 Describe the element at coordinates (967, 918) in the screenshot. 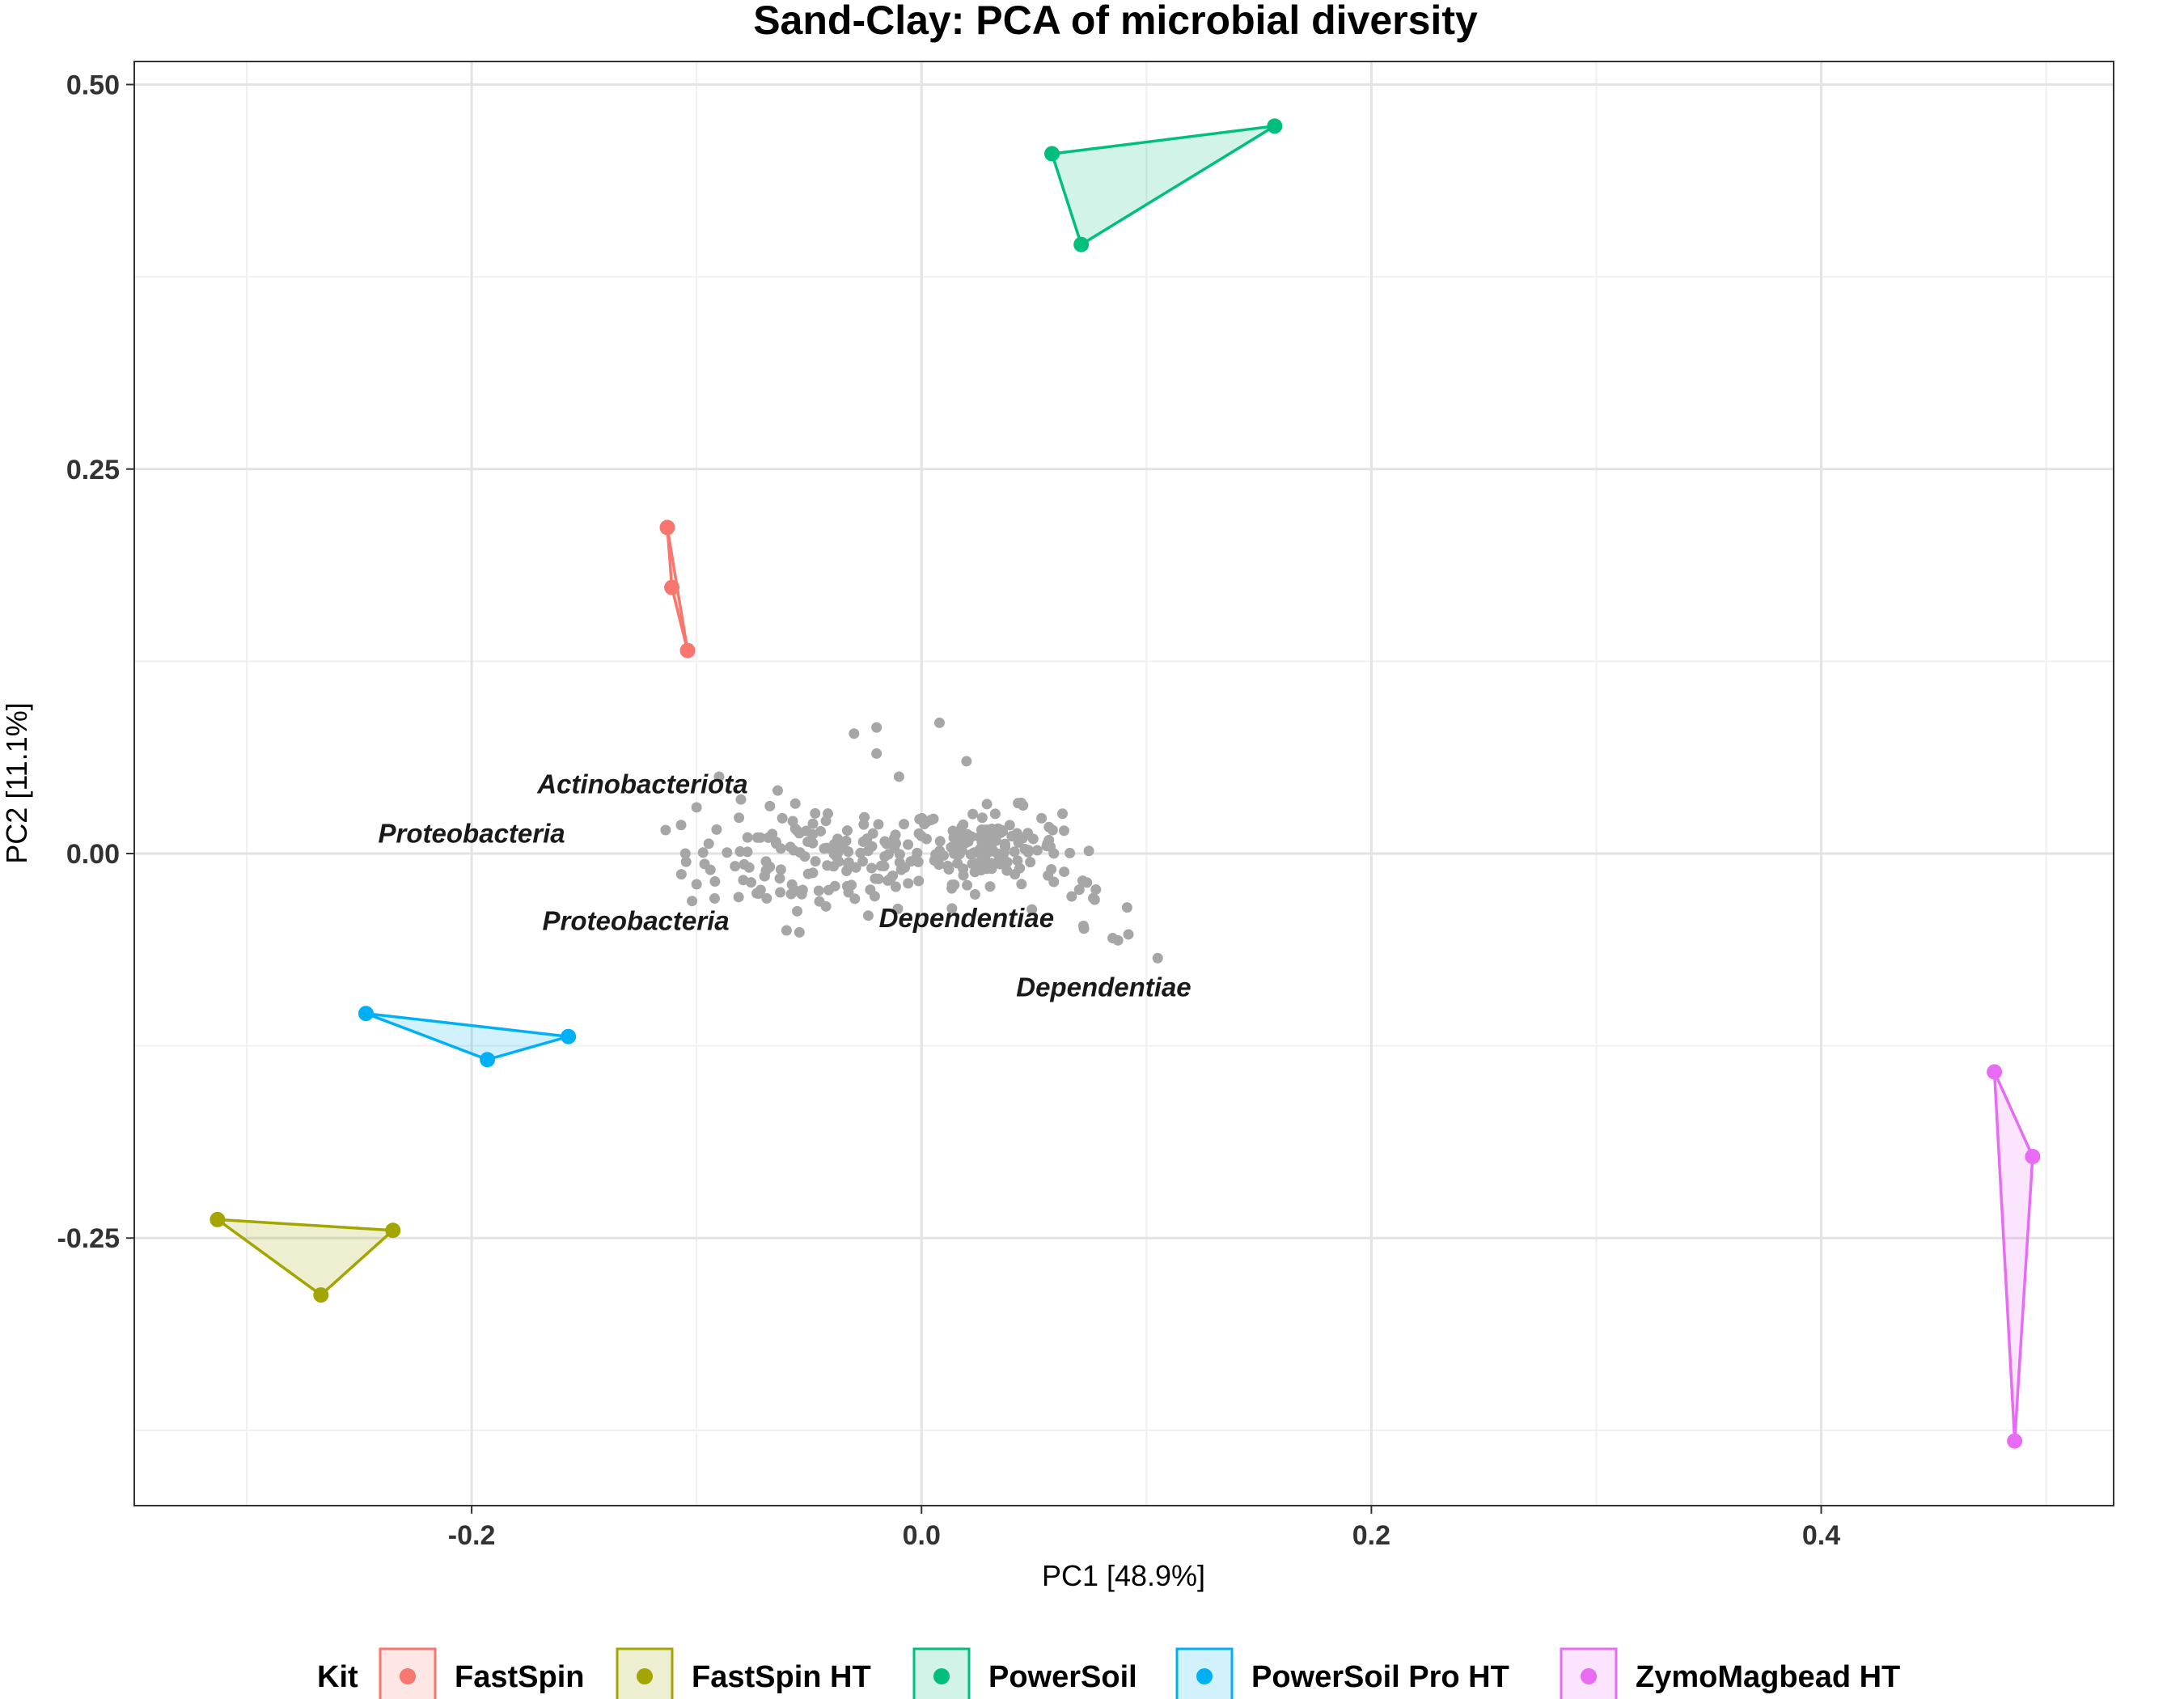

I see `taxon-label: Dependentiae` at that location.